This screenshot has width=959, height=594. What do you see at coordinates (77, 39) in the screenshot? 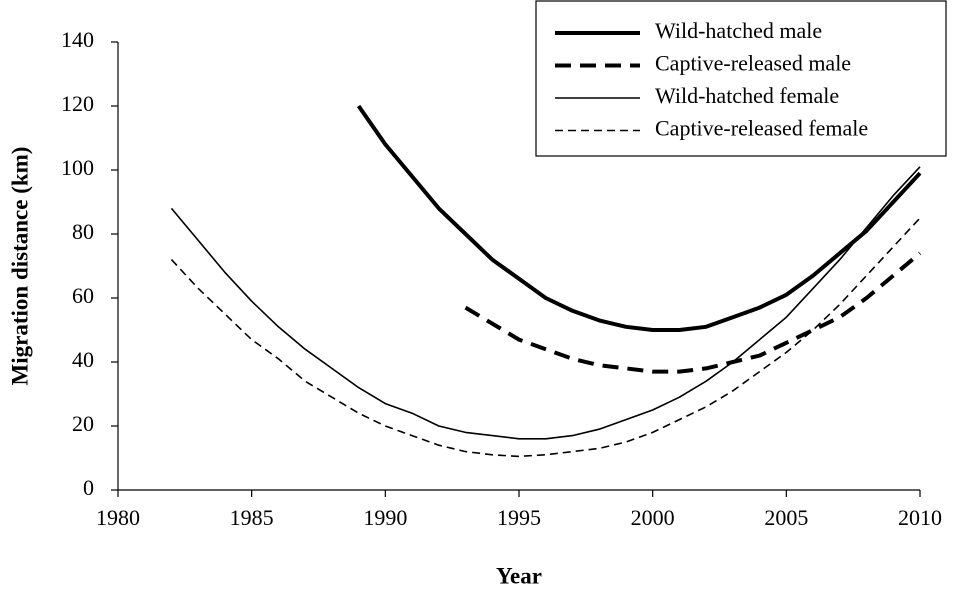
I see `y-tick-label: 140` at bounding box center [77, 39].